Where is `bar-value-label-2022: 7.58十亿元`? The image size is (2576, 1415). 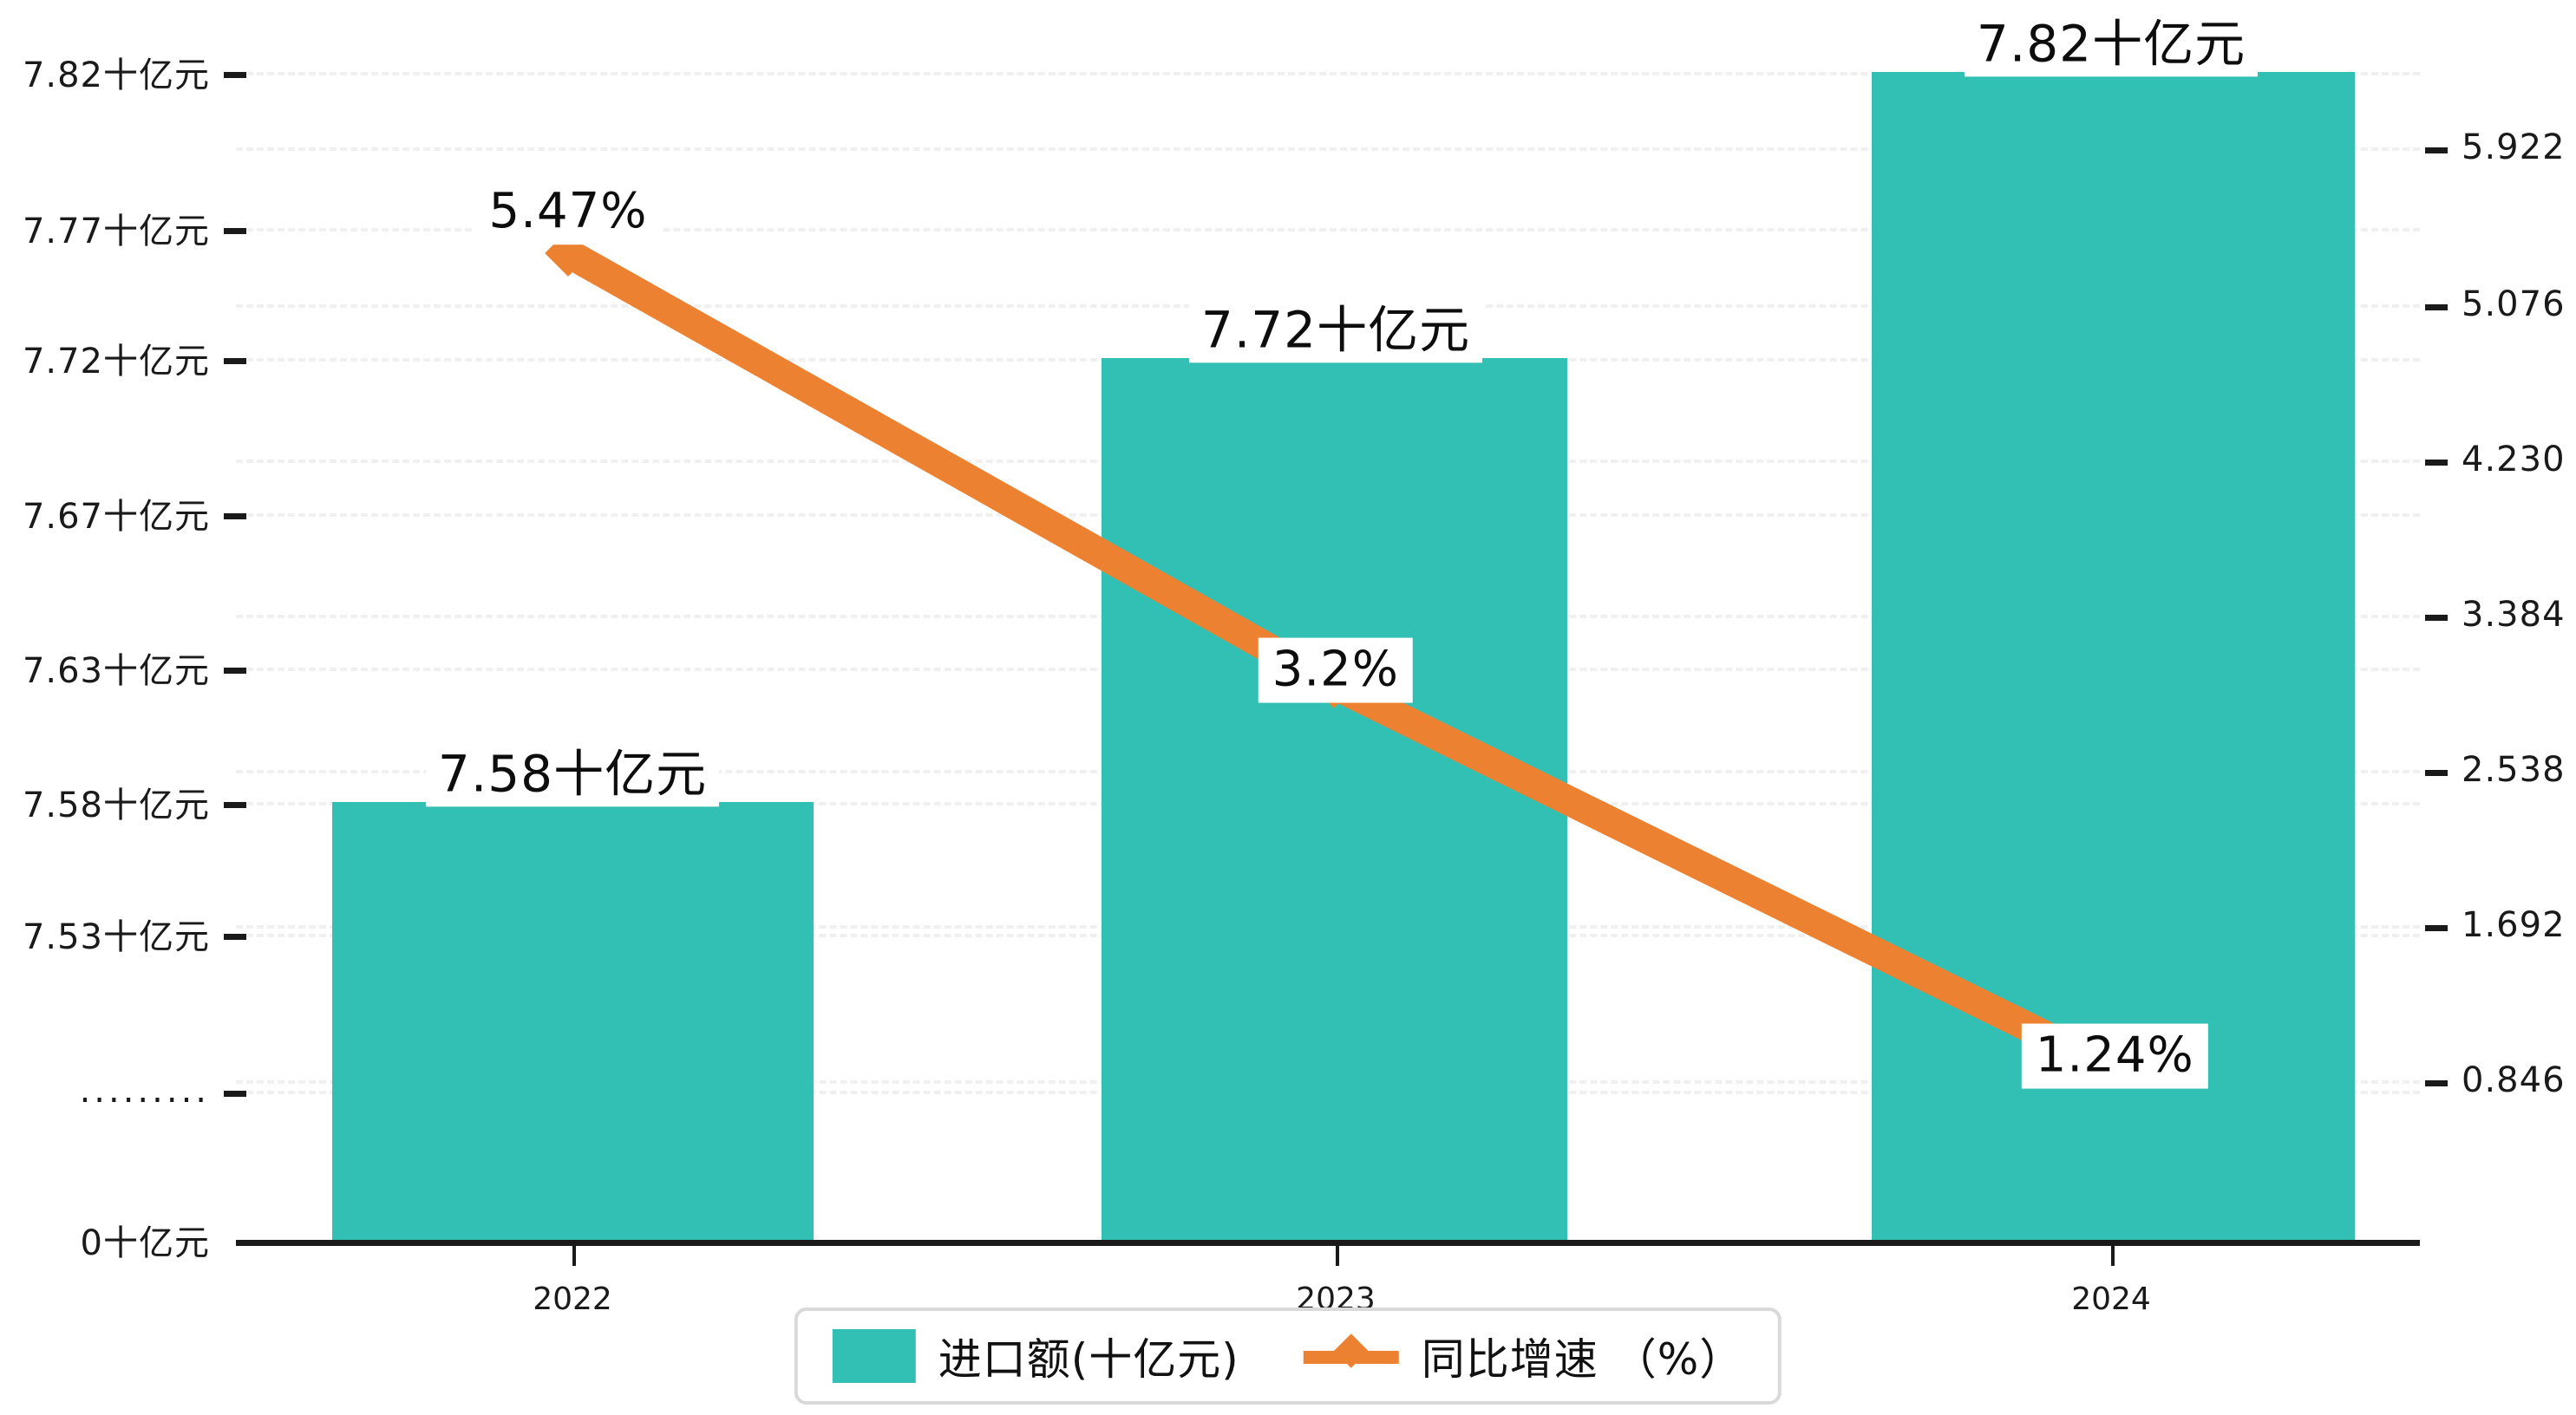 bar-value-label-2022: 7.58十亿元 is located at coordinates (572, 773).